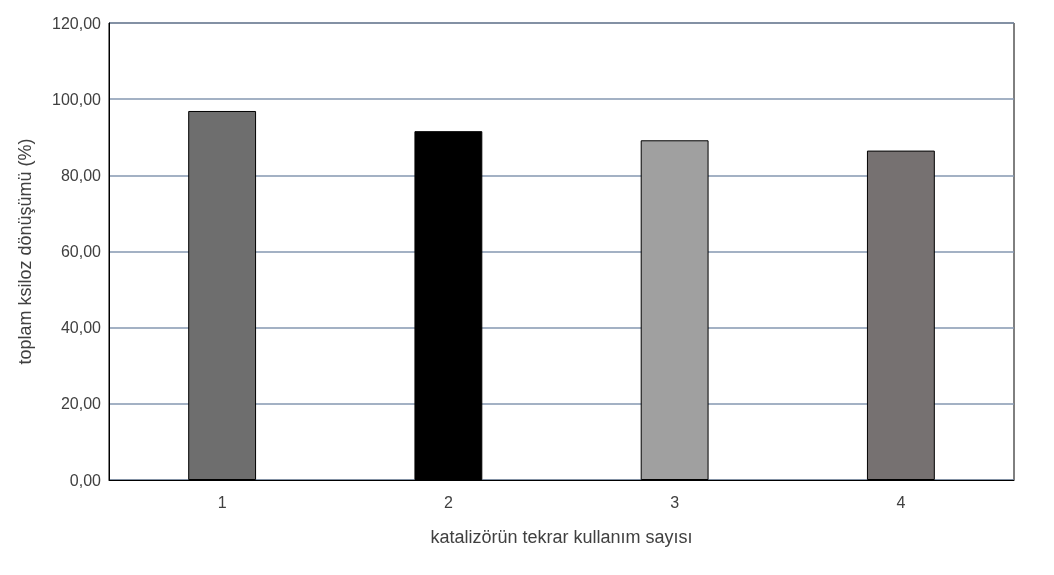 This screenshot has width=1054, height=575. I want to click on y-tick-label: 60,00, so click(81, 251).